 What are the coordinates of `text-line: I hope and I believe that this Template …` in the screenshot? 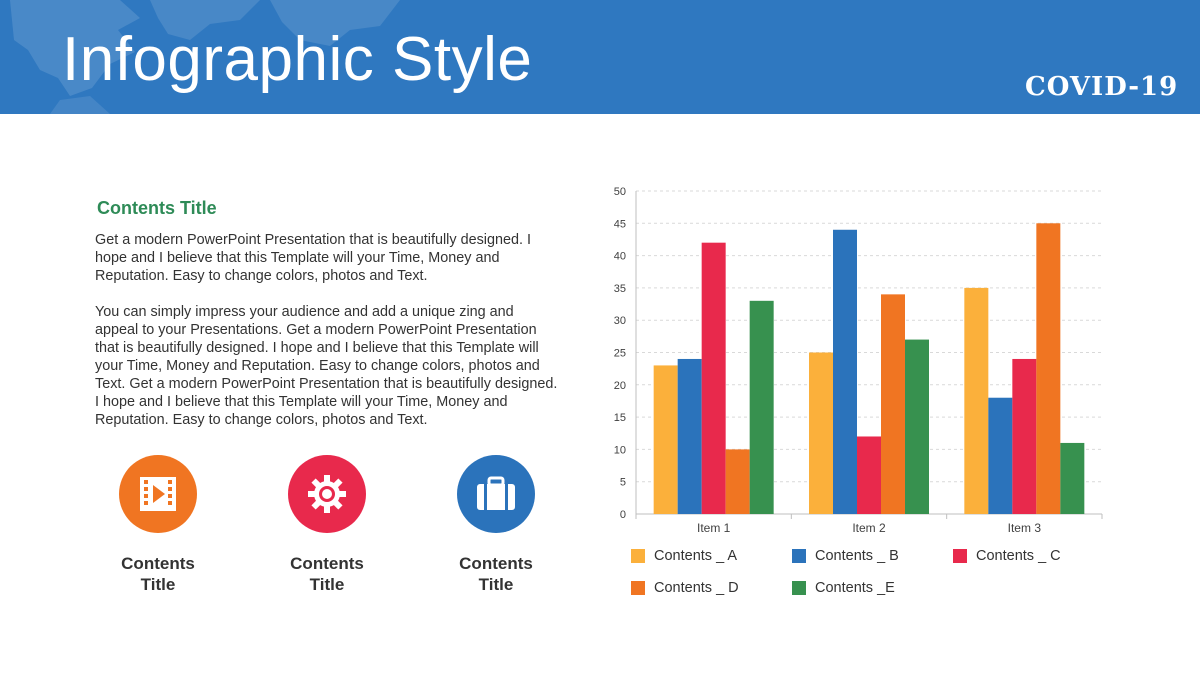 It's located at (301, 402).